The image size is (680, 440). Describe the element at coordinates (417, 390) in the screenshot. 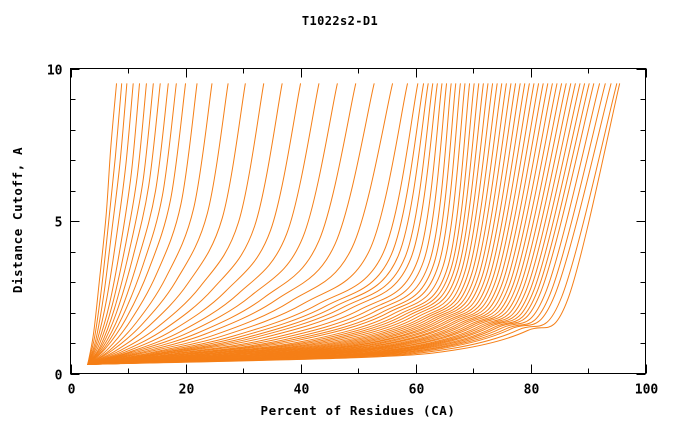

I see `x-tick-label: 60` at that location.